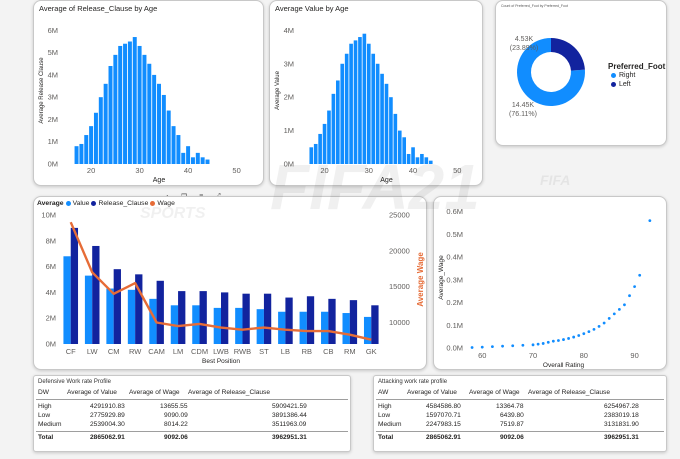  I want to click on table-row: Medium 2247983.15 7519.87 3131831.90, so click(520, 425).